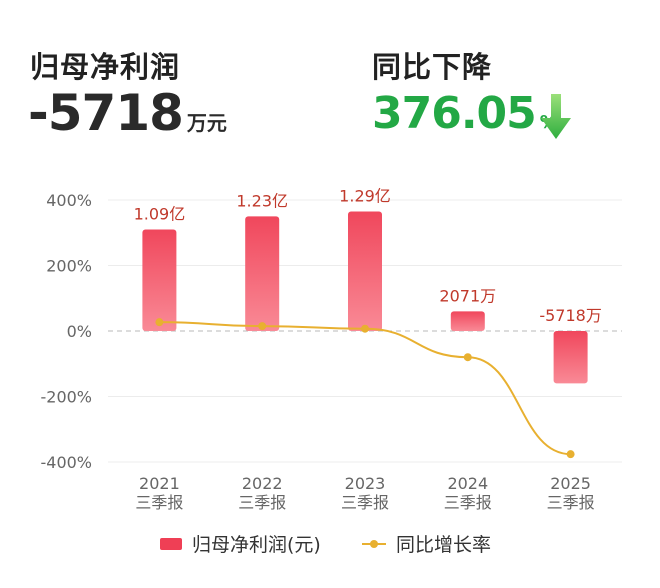 This screenshot has width=660, height=588. Describe the element at coordinates (570, 483) in the screenshot. I see `x-tick-year: 2025` at that location.